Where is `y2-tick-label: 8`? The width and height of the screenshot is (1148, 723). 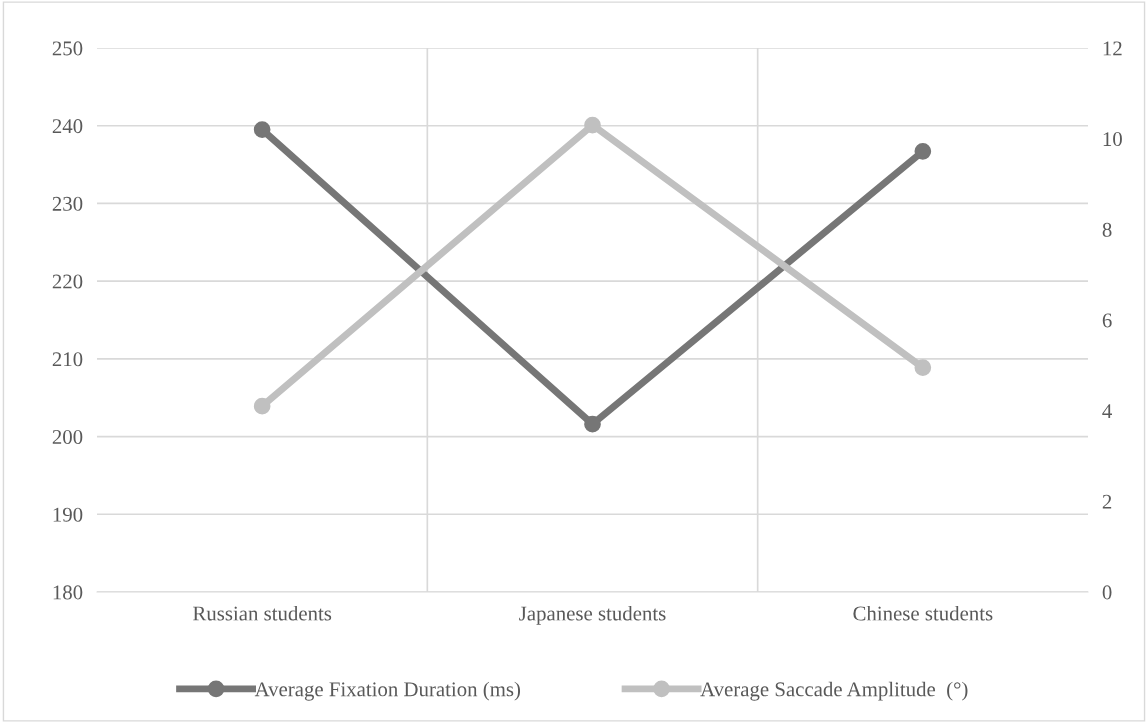
y2-tick-label: 8 is located at coordinates (1107, 229).